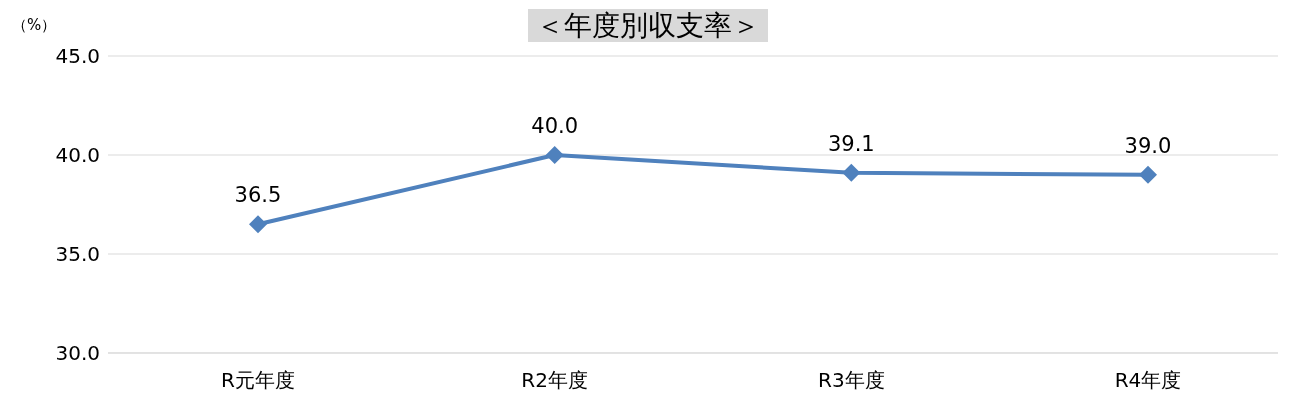  I want to click on x-tick-label: R4年度, so click(1148, 380).